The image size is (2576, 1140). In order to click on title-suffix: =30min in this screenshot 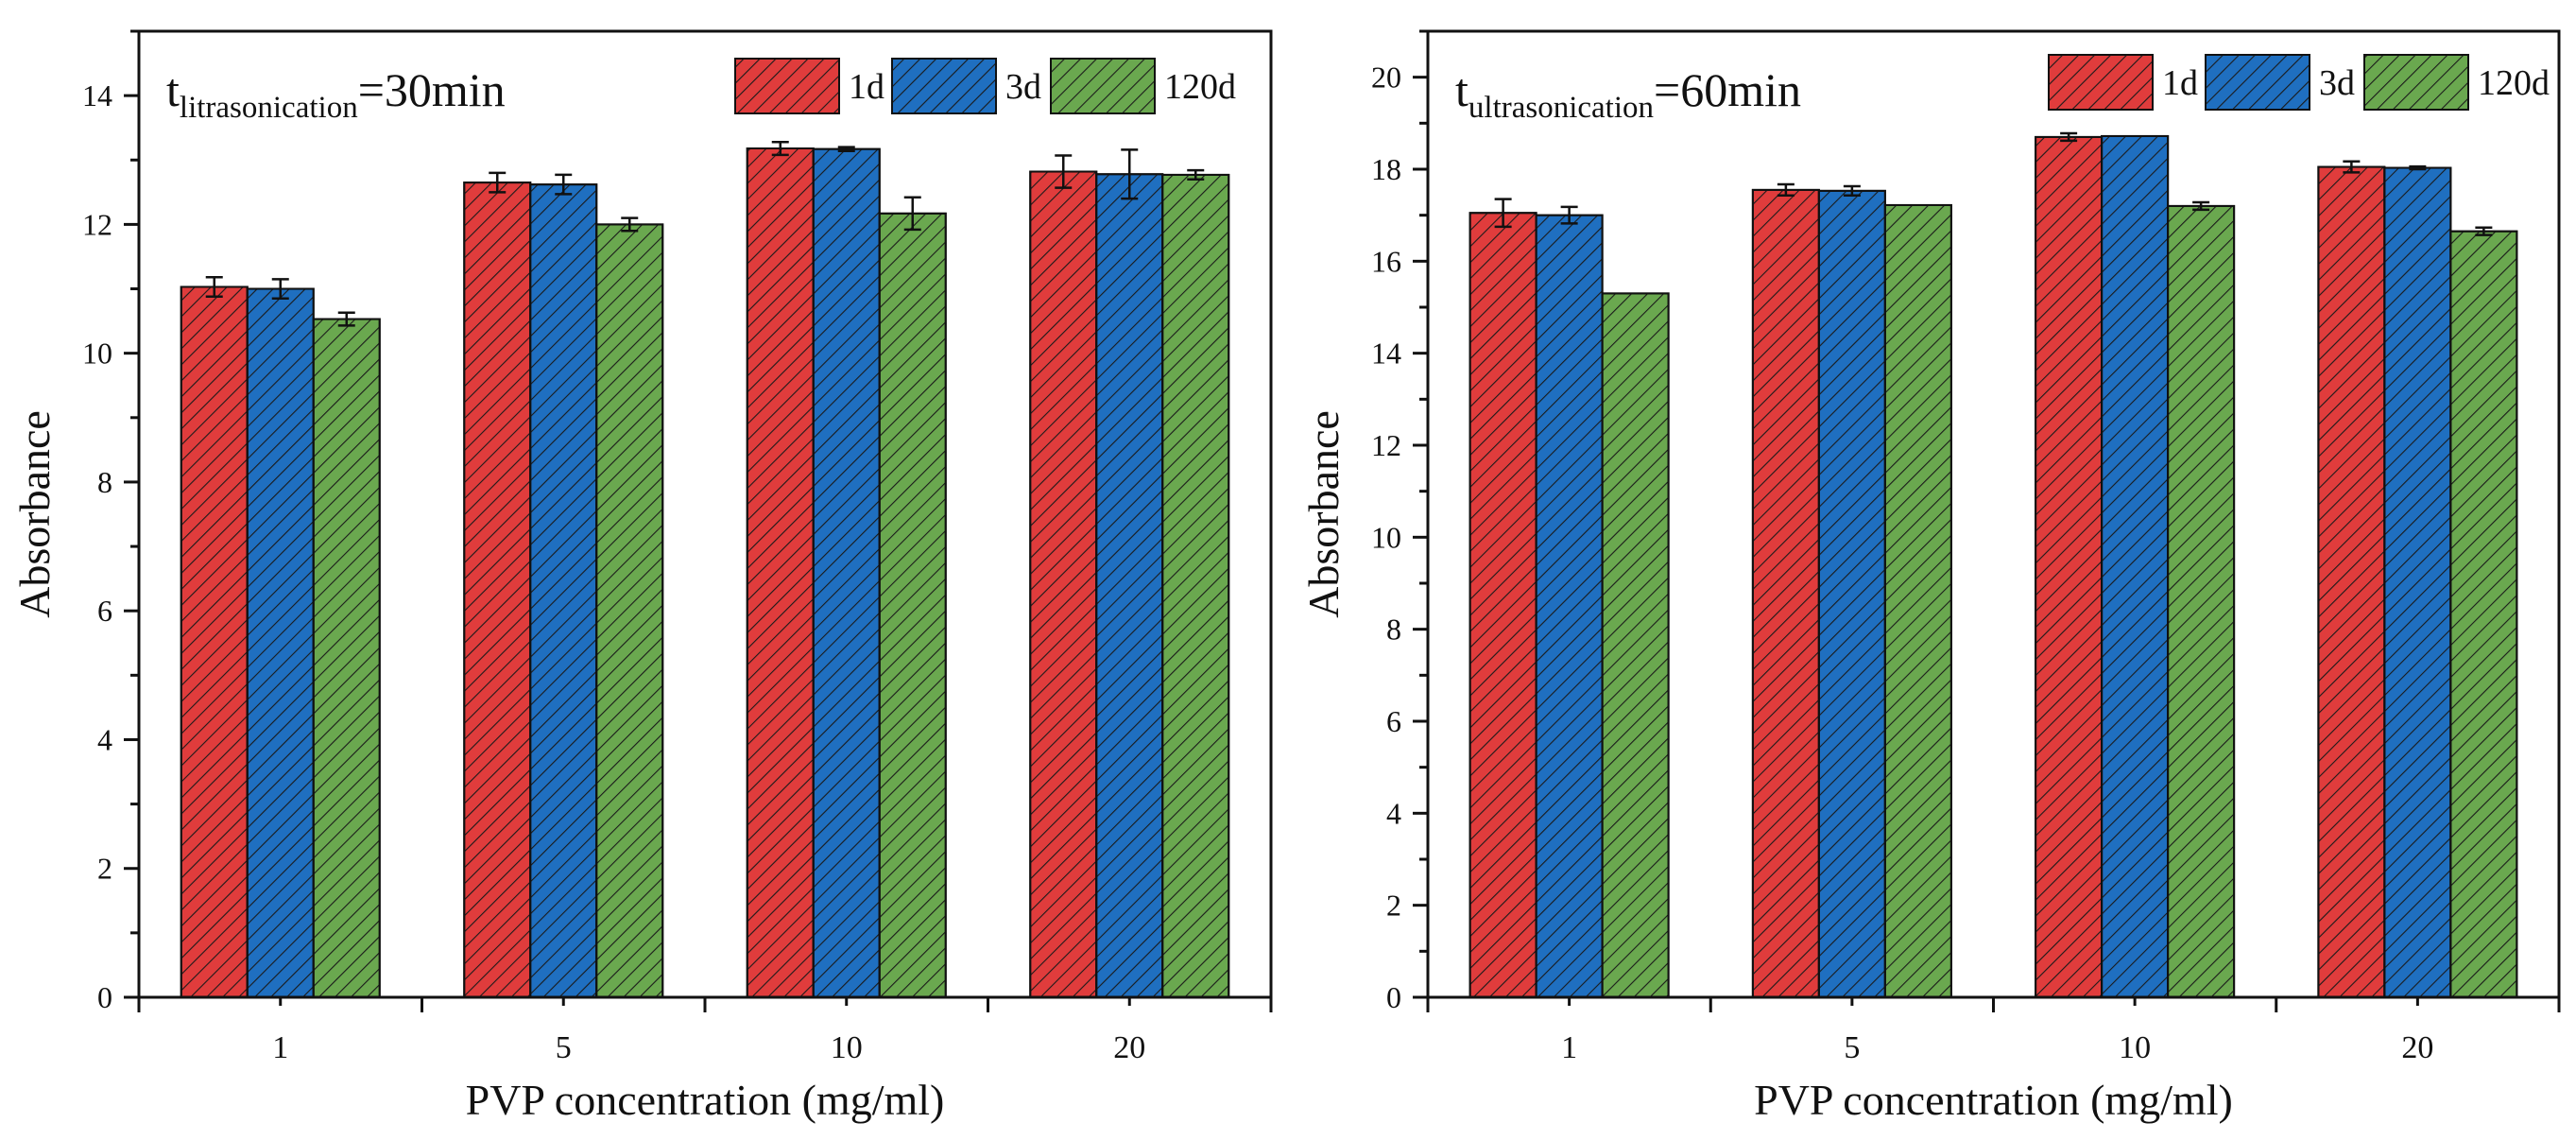, I will do `click(432, 89)`.